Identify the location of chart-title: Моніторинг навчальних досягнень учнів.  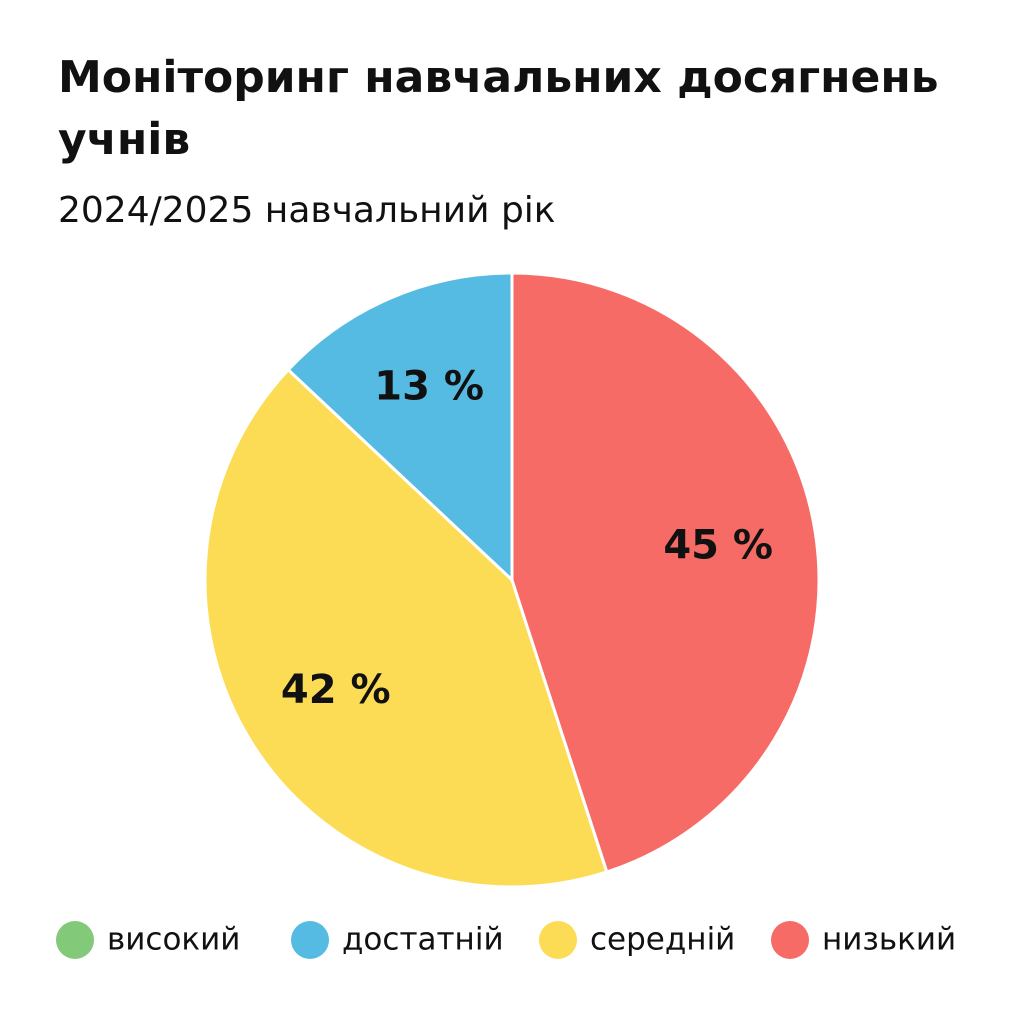
(498, 108).